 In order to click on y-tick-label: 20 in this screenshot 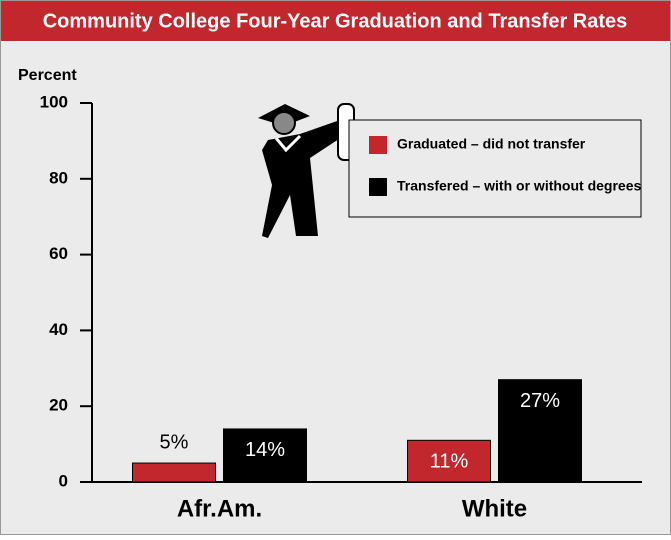, I will do `click(58, 405)`.